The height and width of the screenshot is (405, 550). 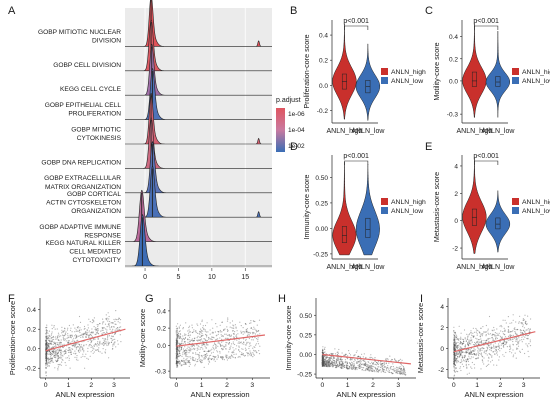 I want to click on scatter-x-tick-label: 2, so click(x=501, y=385).